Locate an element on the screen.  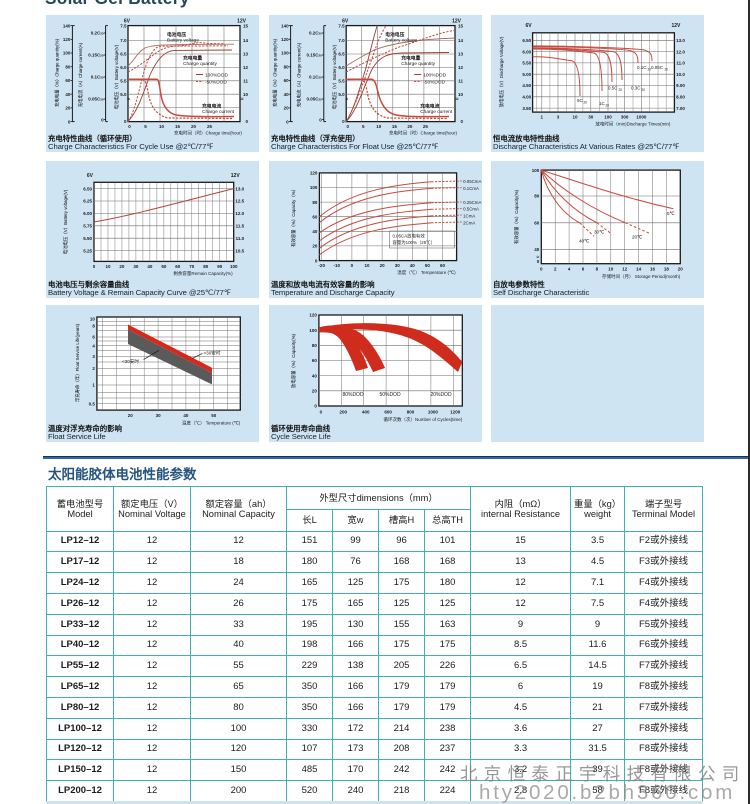
svg-text: 5.75 is located at coordinates (87, 226).